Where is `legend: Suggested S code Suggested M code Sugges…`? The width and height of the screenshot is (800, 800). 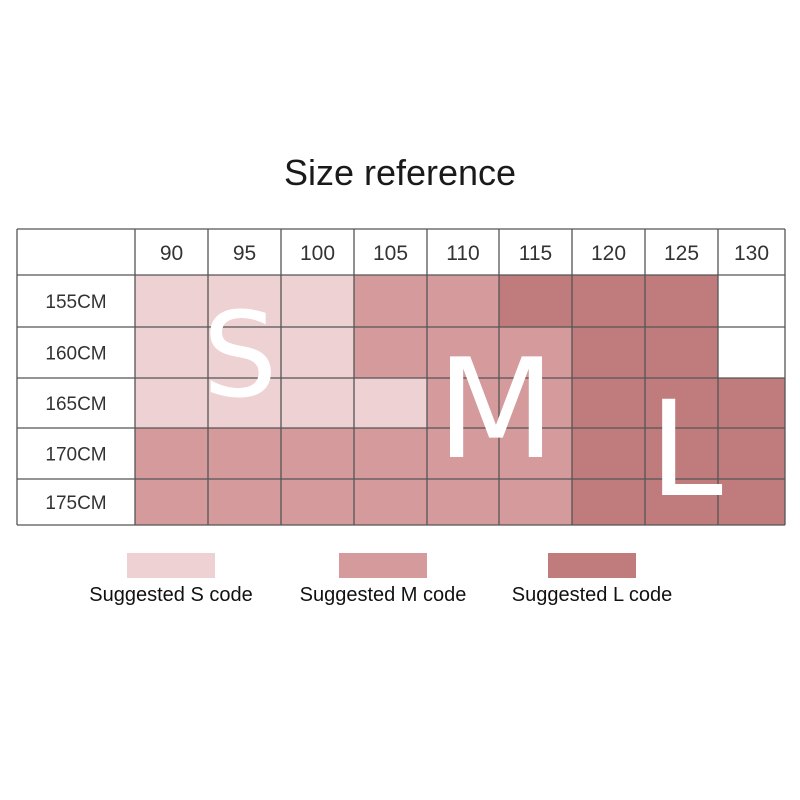 legend: Suggested S code Suggested M code Sugges… is located at coordinates (400, 583).